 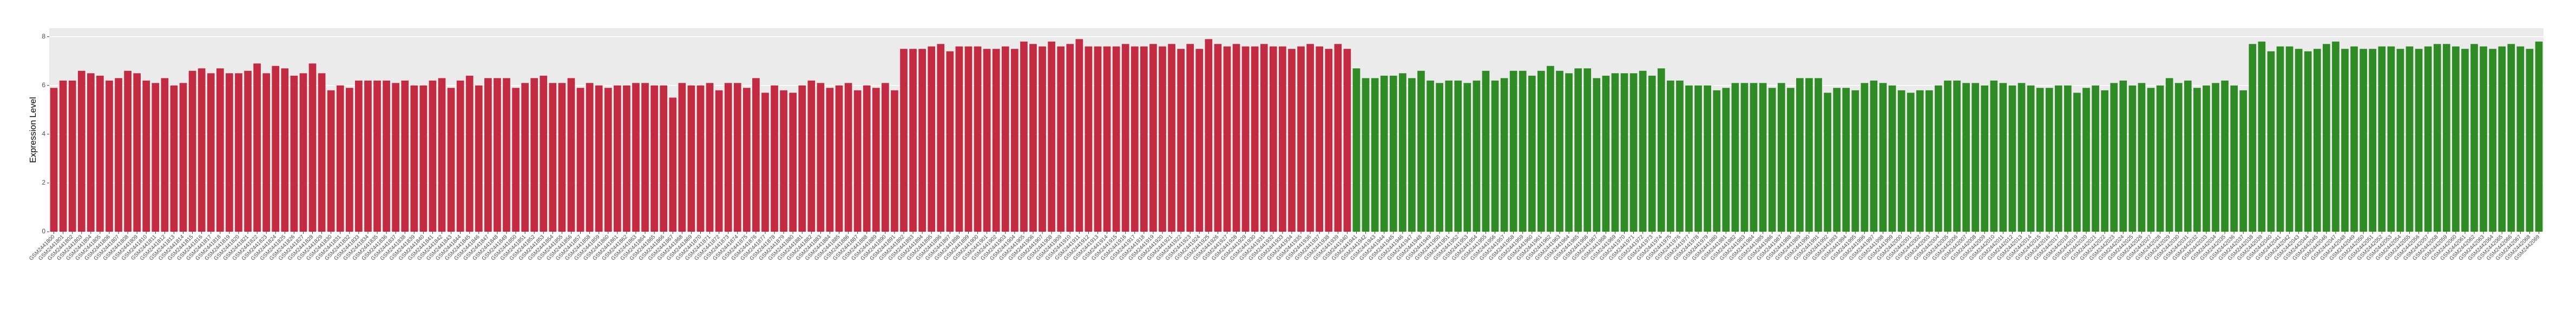 What do you see at coordinates (43, 85) in the screenshot?
I see `y-tick-label: 6` at bounding box center [43, 85].